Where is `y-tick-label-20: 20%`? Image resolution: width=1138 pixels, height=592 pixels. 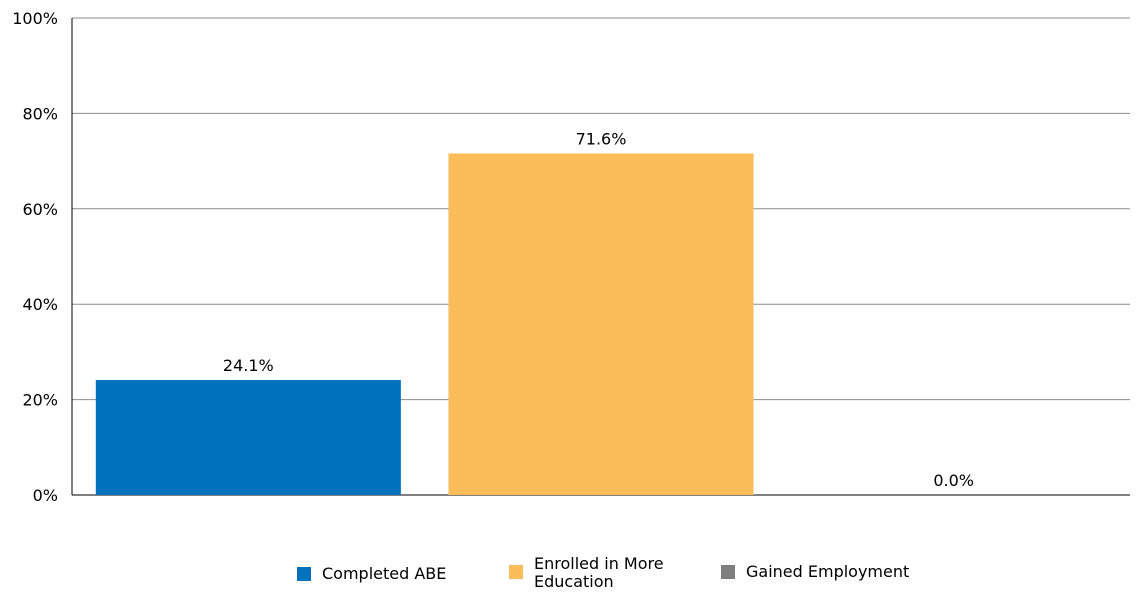
y-tick-label-20: 20% is located at coordinates (40, 400).